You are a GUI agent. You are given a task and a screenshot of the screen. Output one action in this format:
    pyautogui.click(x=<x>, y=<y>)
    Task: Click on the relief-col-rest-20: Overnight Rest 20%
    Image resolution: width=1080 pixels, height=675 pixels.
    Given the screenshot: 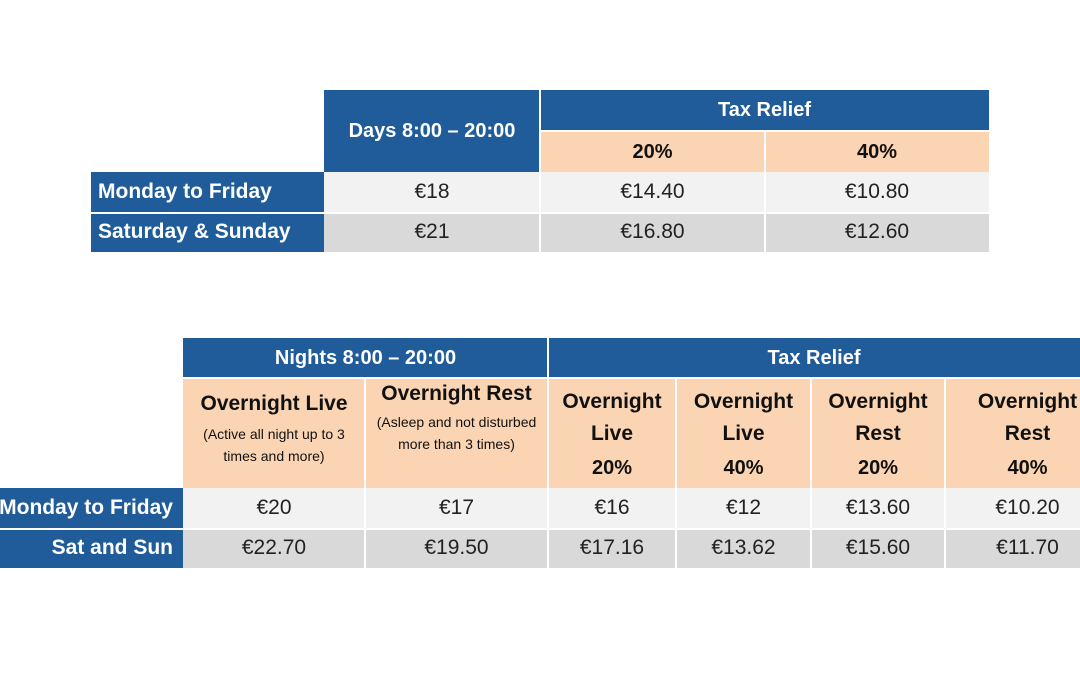 What is the action you would take?
    pyautogui.click(x=878, y=433)
    